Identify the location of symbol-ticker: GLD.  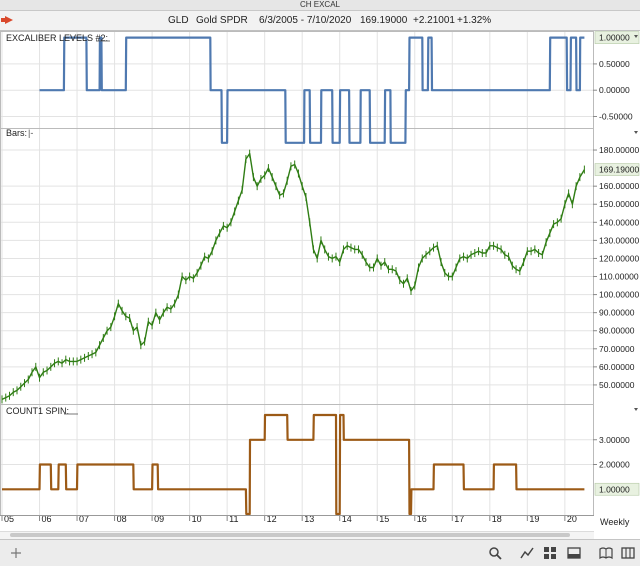
(178, 20).